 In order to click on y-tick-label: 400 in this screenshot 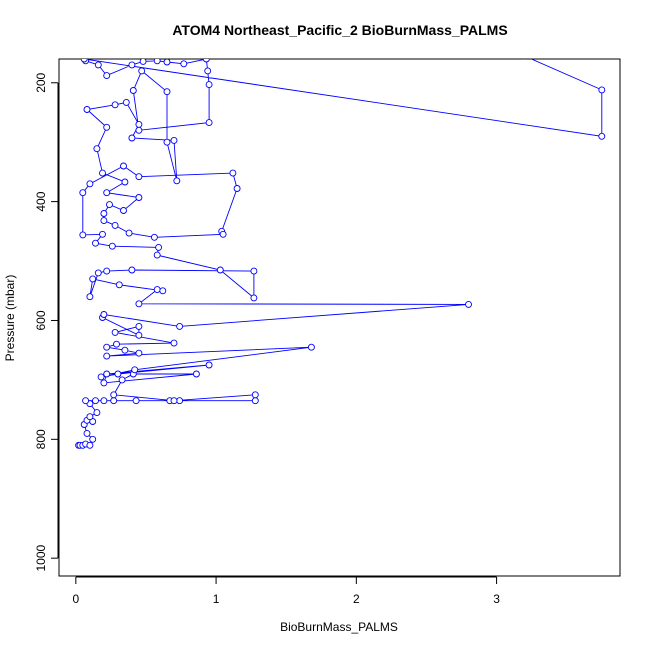, I will do `click(41, 201)`.